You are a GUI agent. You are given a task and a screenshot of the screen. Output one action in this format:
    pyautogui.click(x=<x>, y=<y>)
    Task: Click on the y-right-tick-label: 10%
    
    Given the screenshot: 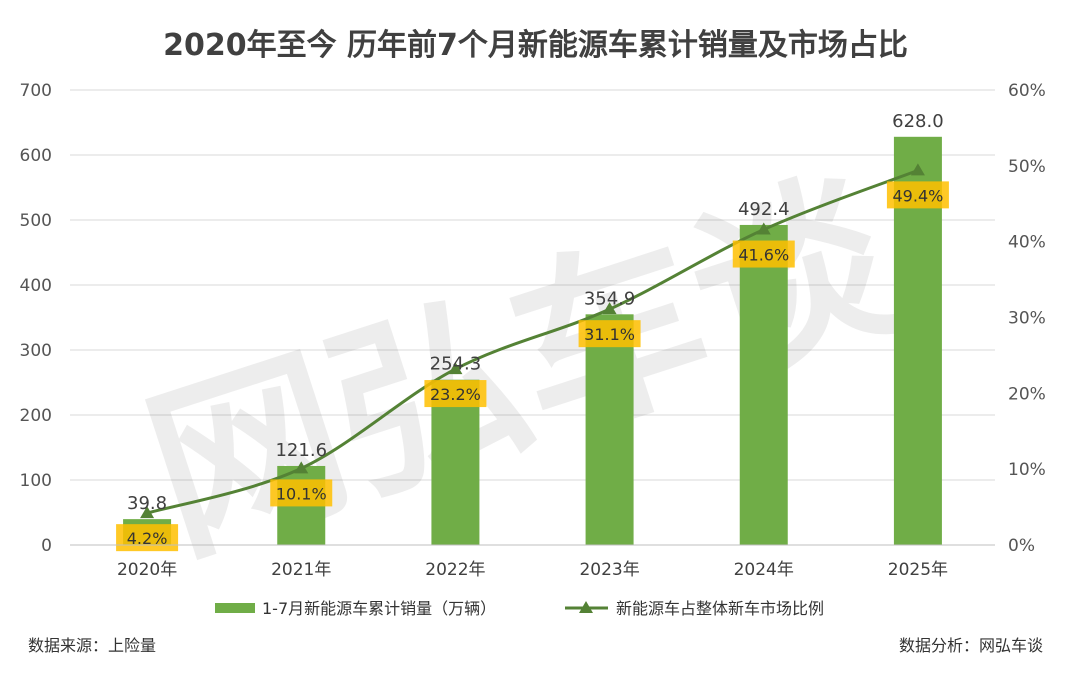 What is the action you would take?
    pyautogui.click(x=1027, y=470)
    